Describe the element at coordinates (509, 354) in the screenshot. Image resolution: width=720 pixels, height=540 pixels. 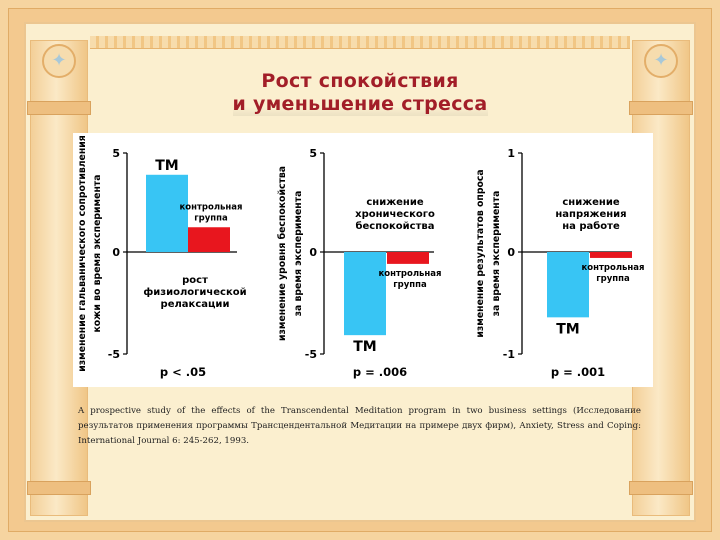
I see `y-tick-label: -1` at that location.